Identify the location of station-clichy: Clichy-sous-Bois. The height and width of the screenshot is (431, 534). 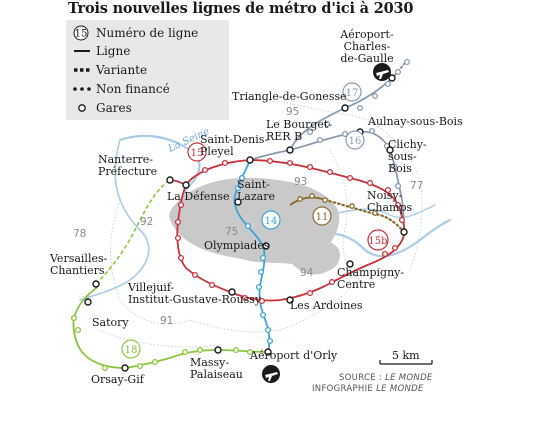
(407, 156).